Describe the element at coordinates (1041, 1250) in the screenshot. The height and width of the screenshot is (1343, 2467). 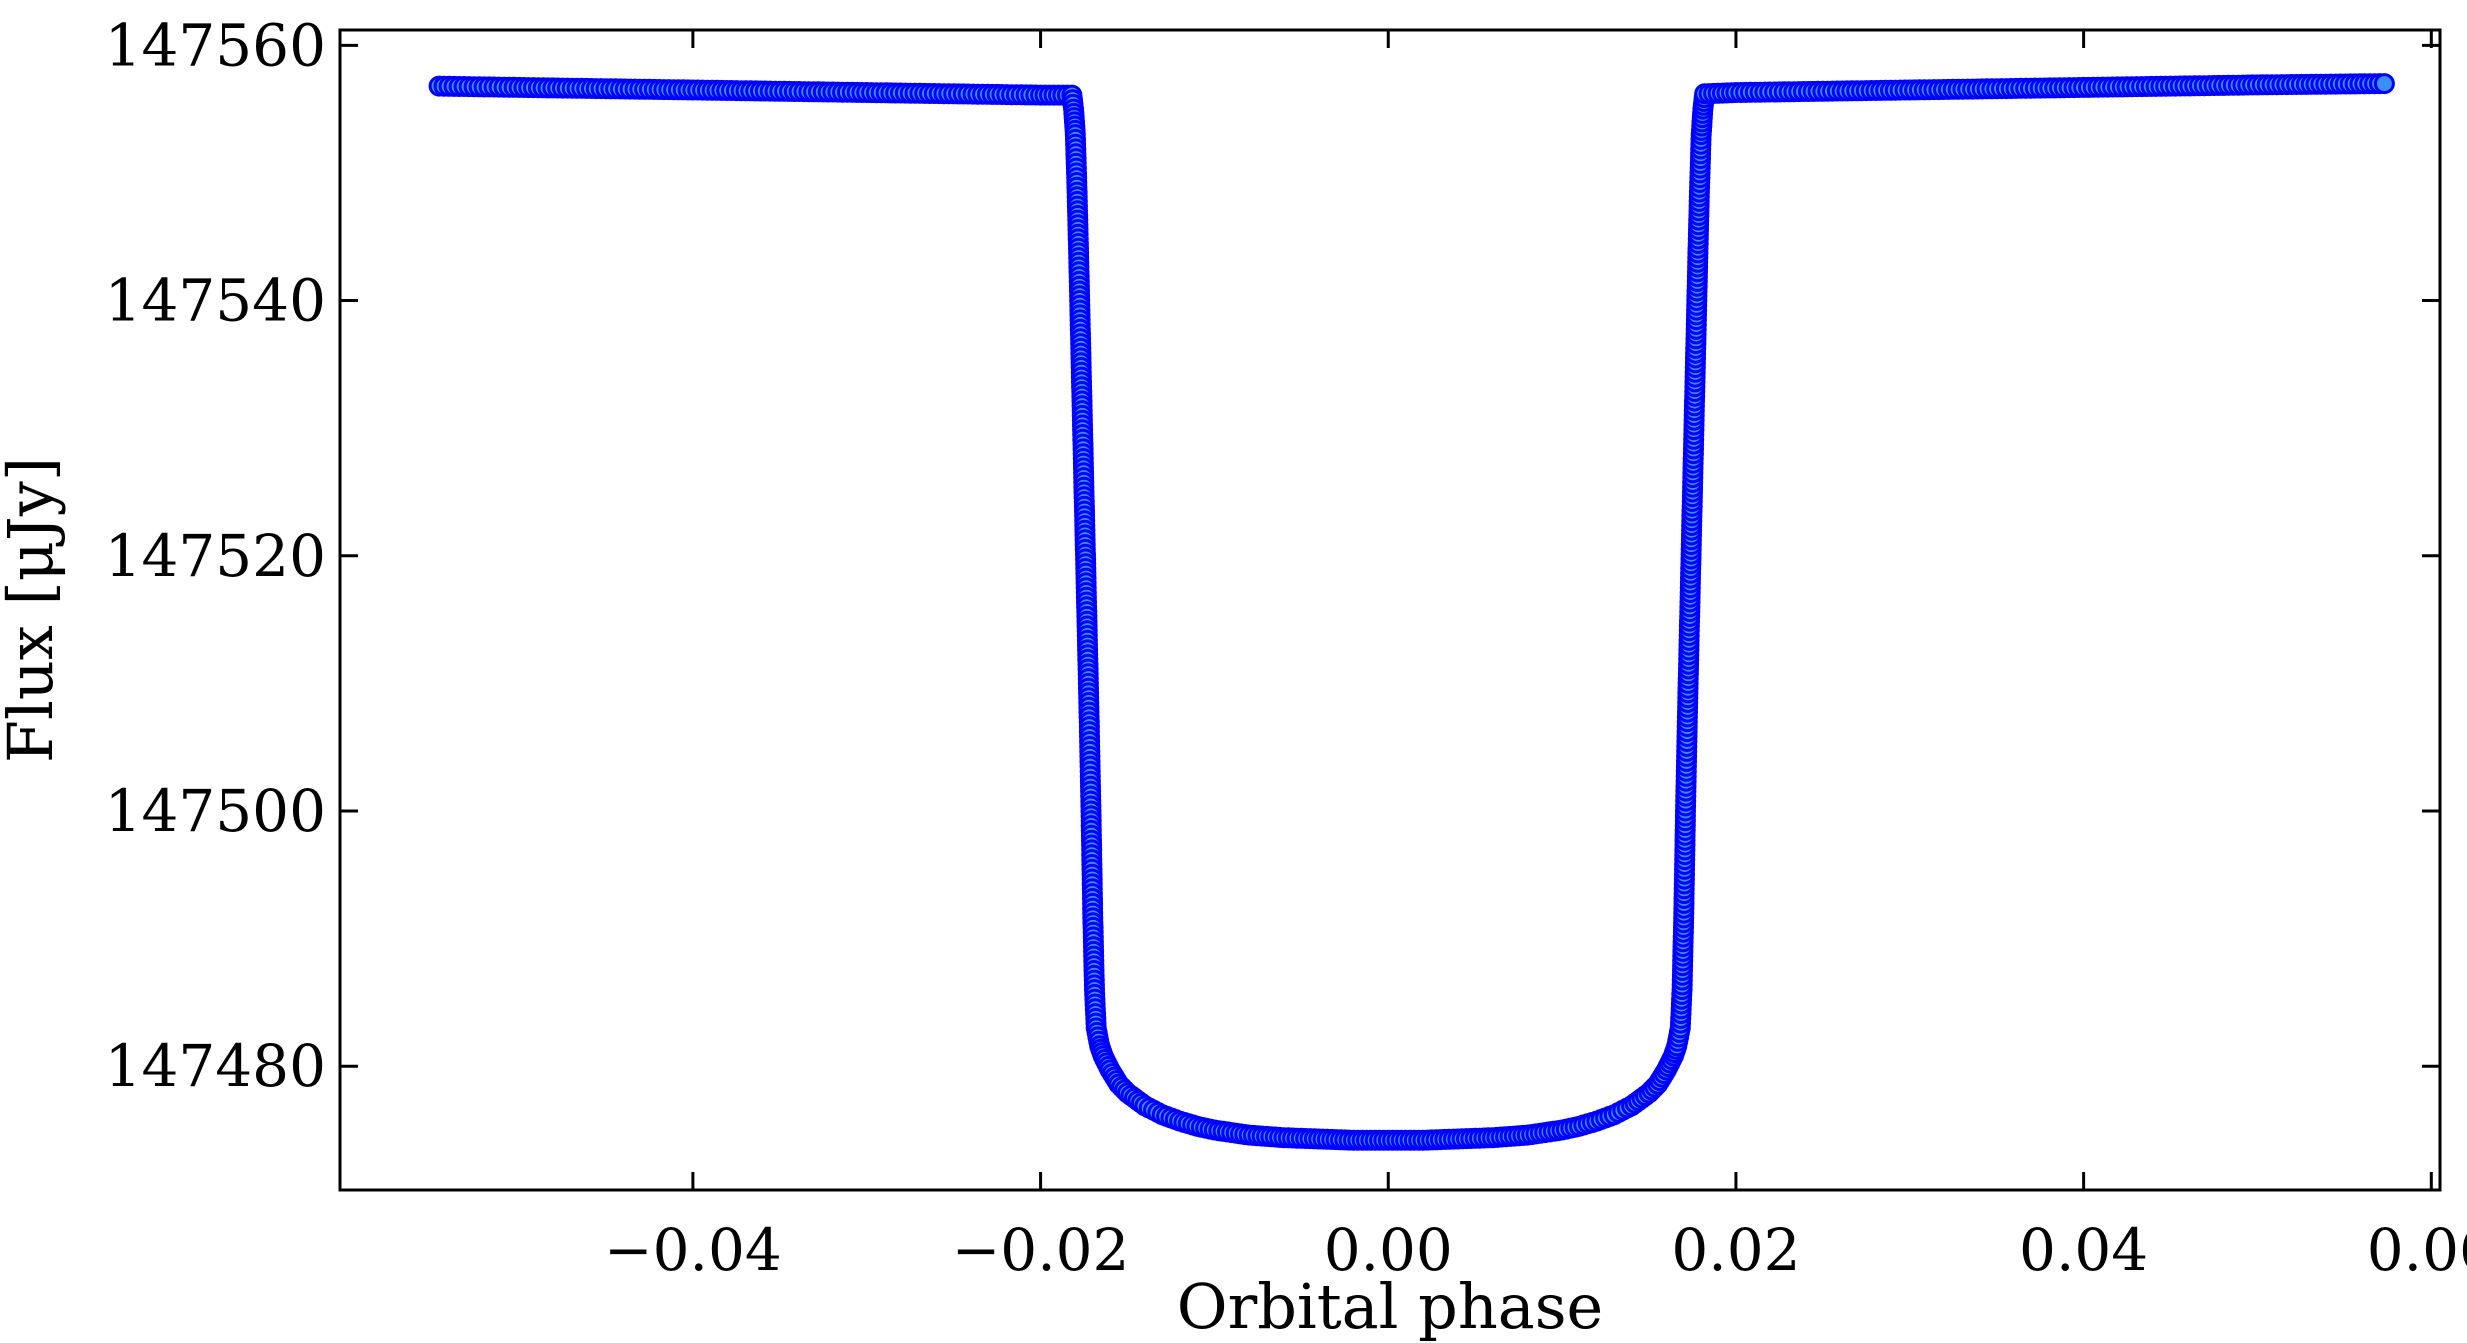
I see `x-tick-label: −0.02` at that location.